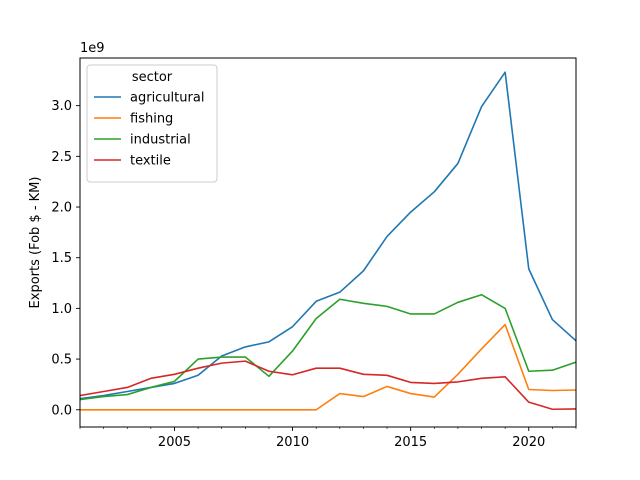  What do you see at coordinates (61, 208) in the screenshot?
I see `y-tick-label: 2.0` at bounding box center [61, 208].